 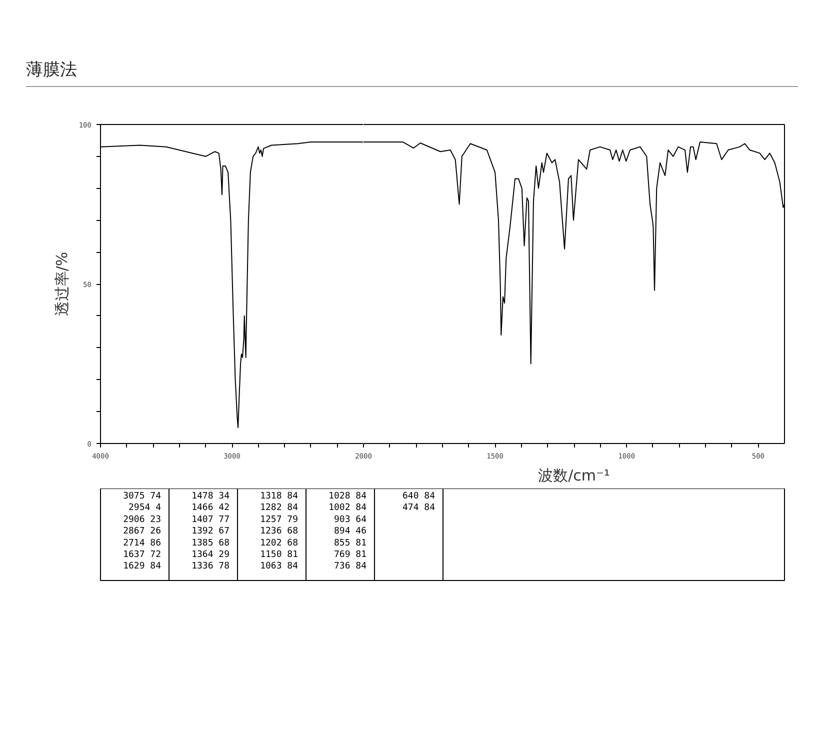 What do you see at coordinates (350, 543) in the screenshot?
I see `text: 855 81` at bounding box center [350, 543].